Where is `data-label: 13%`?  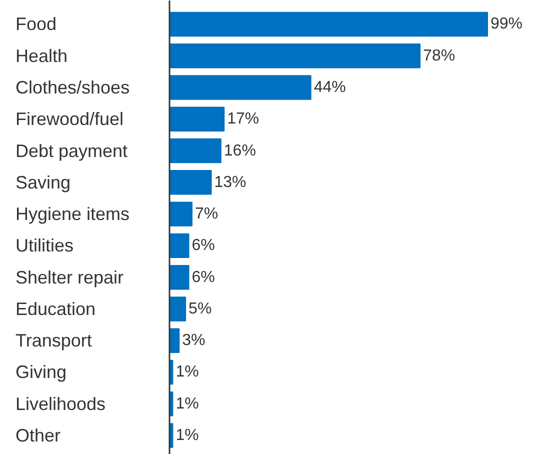
data-label: 13% is located at coordinates (230, 182).